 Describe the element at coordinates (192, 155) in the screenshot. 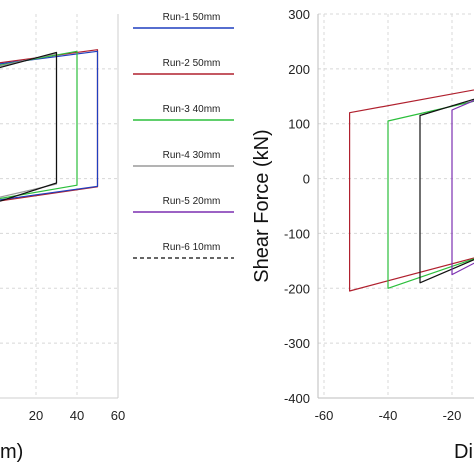

I see `legend-label: Run-4 30mm` at that location.